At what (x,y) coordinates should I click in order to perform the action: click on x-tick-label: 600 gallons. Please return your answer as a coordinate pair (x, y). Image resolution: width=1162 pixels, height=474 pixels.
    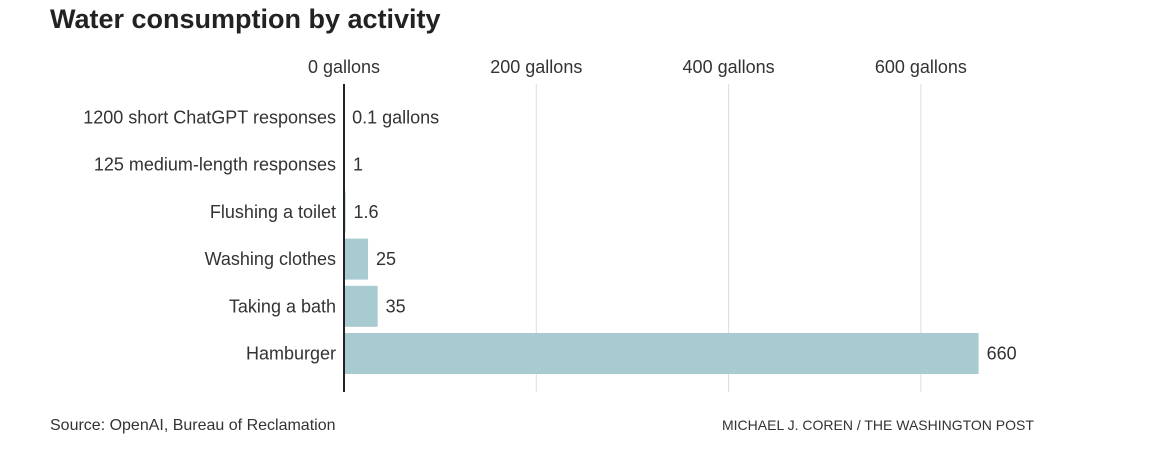
    Looking at the image, I should click on (921, 67).